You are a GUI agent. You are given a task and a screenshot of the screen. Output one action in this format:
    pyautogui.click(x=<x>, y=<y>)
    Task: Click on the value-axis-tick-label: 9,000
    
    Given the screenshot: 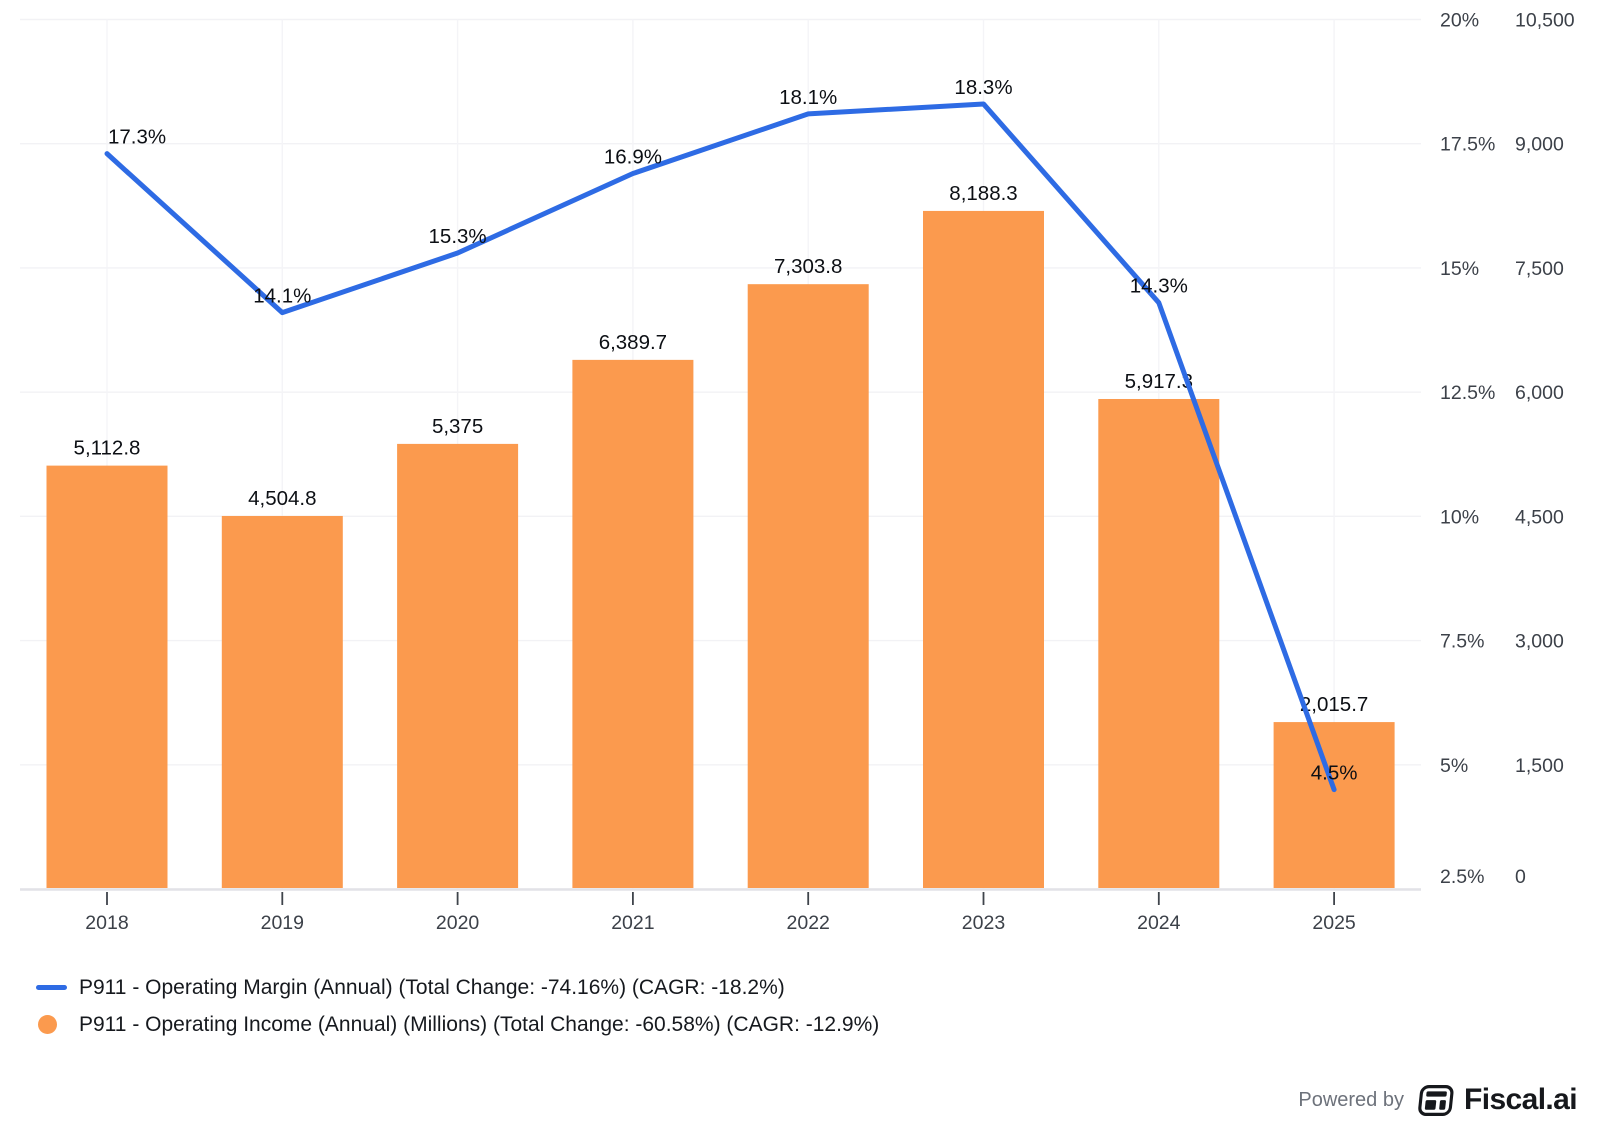 What is the action you would take?
    pyautogui.click(x=1539, y=145)
    